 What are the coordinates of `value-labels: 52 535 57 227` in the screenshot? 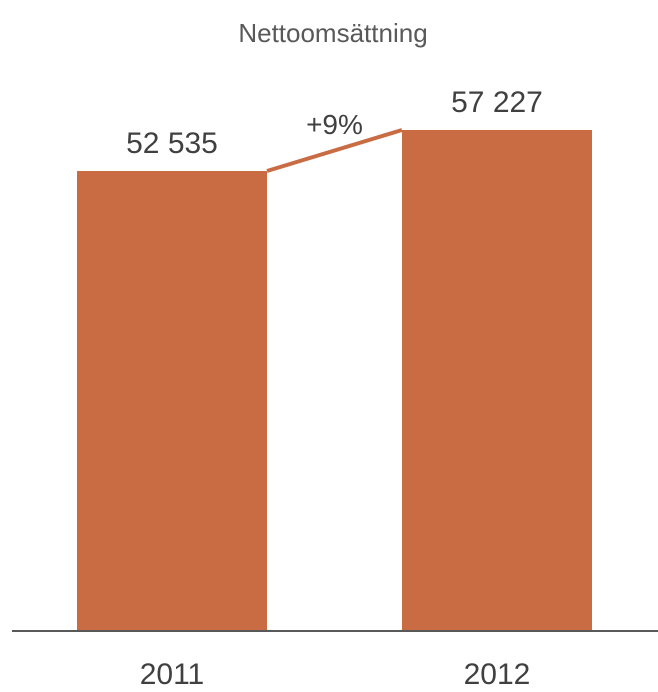 It's located at (334, 123).